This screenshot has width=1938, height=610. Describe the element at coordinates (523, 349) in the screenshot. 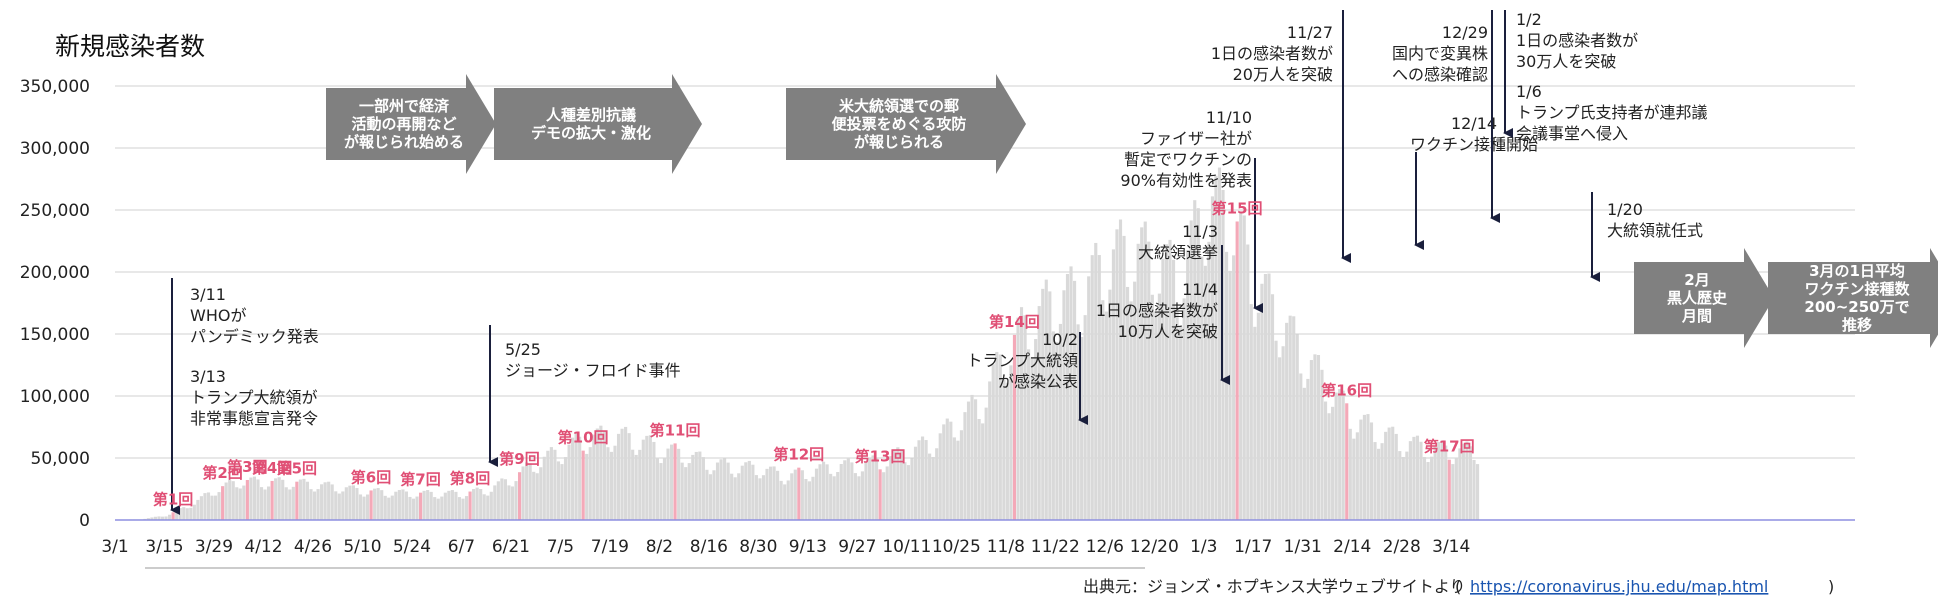

I see `event-label: 5/25` at that location.